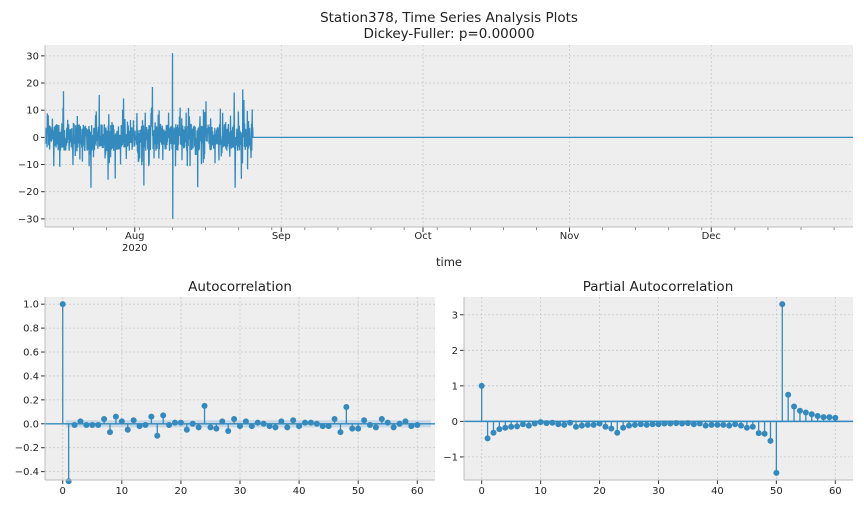  I want to click on acf-y-tick-label: 0.4, so click(31, 376).